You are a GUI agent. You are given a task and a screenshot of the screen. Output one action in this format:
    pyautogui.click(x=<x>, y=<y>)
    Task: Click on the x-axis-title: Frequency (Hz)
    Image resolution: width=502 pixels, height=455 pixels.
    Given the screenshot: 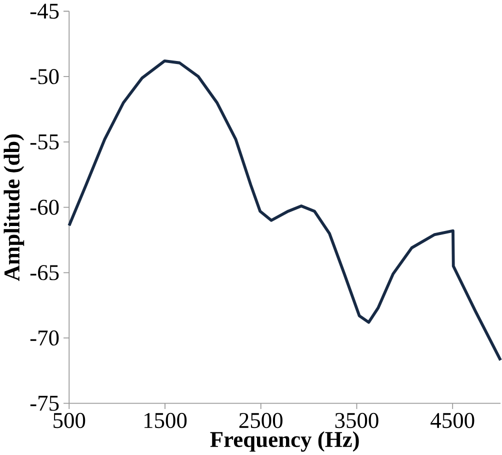 What is the action you would take?
    pyautogui.click(x=284, y=441)
    